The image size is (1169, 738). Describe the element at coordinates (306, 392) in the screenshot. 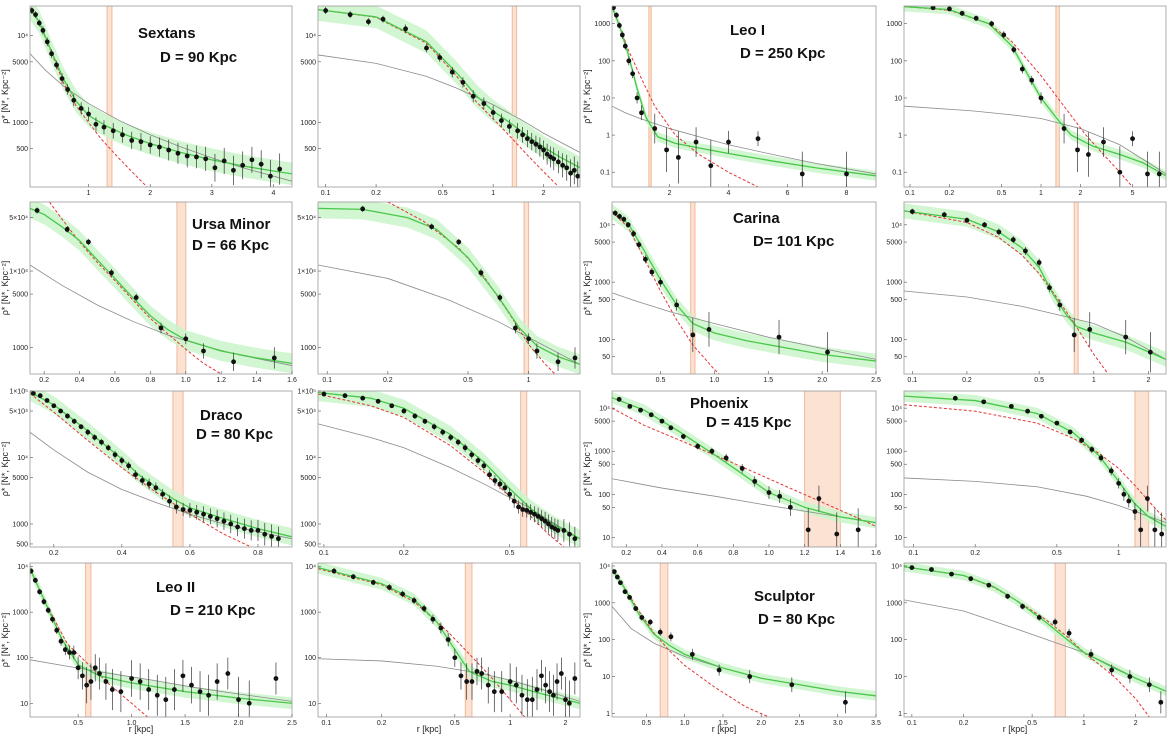

I see `y-tick-label: 1×10⁵` at that location.